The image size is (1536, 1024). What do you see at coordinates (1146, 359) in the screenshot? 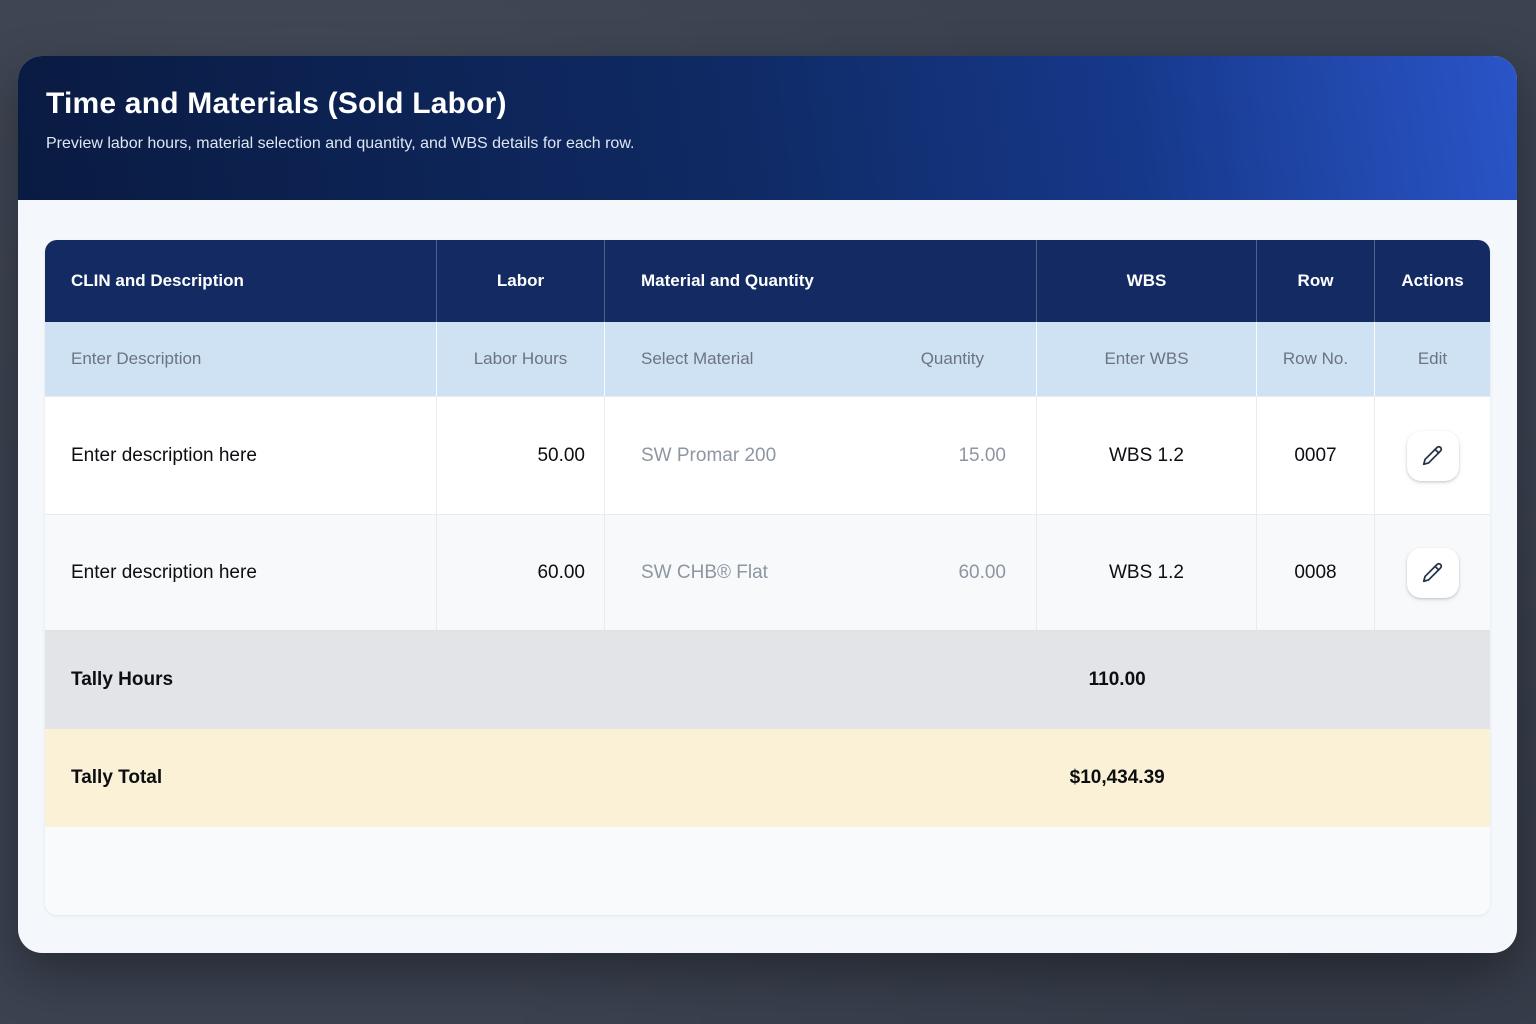
I see `subheader-enter-wbs: Enter WBS` at bounding box center [1146, 359].